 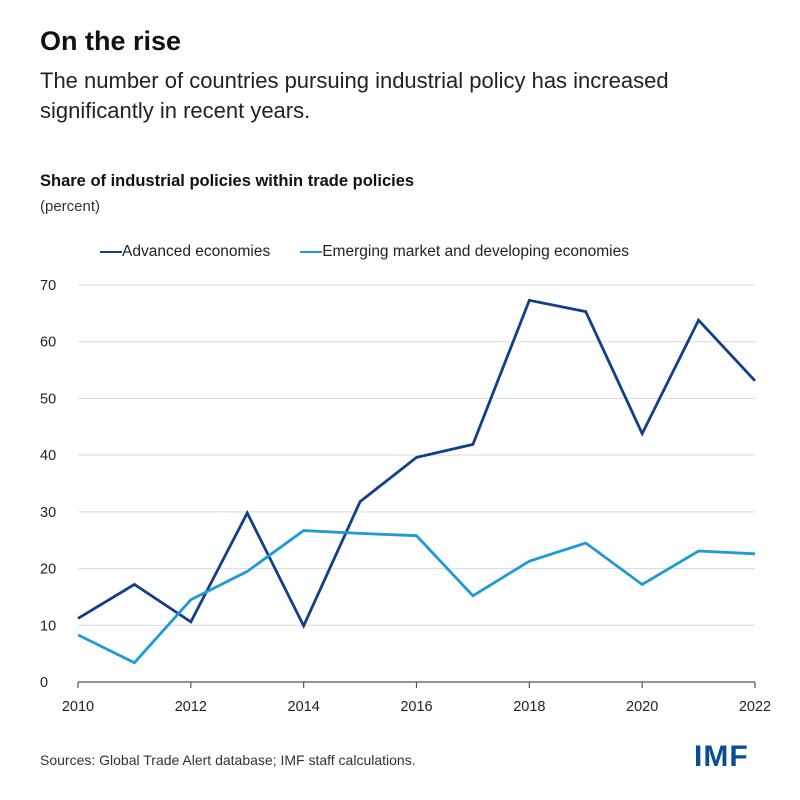 What do you see at coordinates (48, 456) in the screenshot?
I see `y-tick-label-40: 40` at bounding box center [48, 456].